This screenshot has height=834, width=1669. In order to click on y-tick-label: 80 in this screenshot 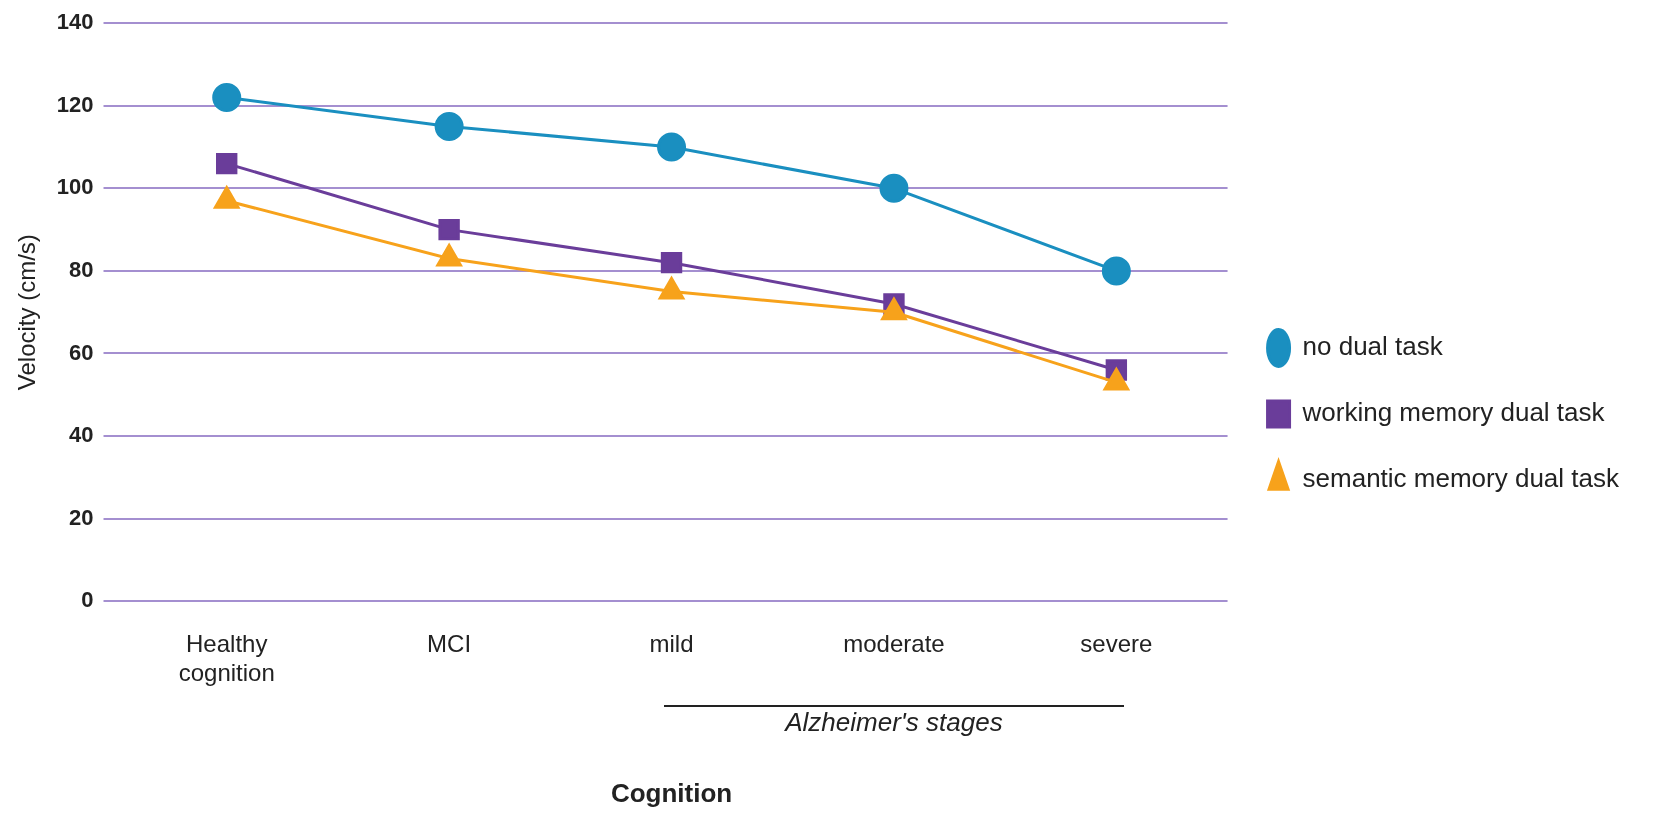, I will do `click(81, 269)`.